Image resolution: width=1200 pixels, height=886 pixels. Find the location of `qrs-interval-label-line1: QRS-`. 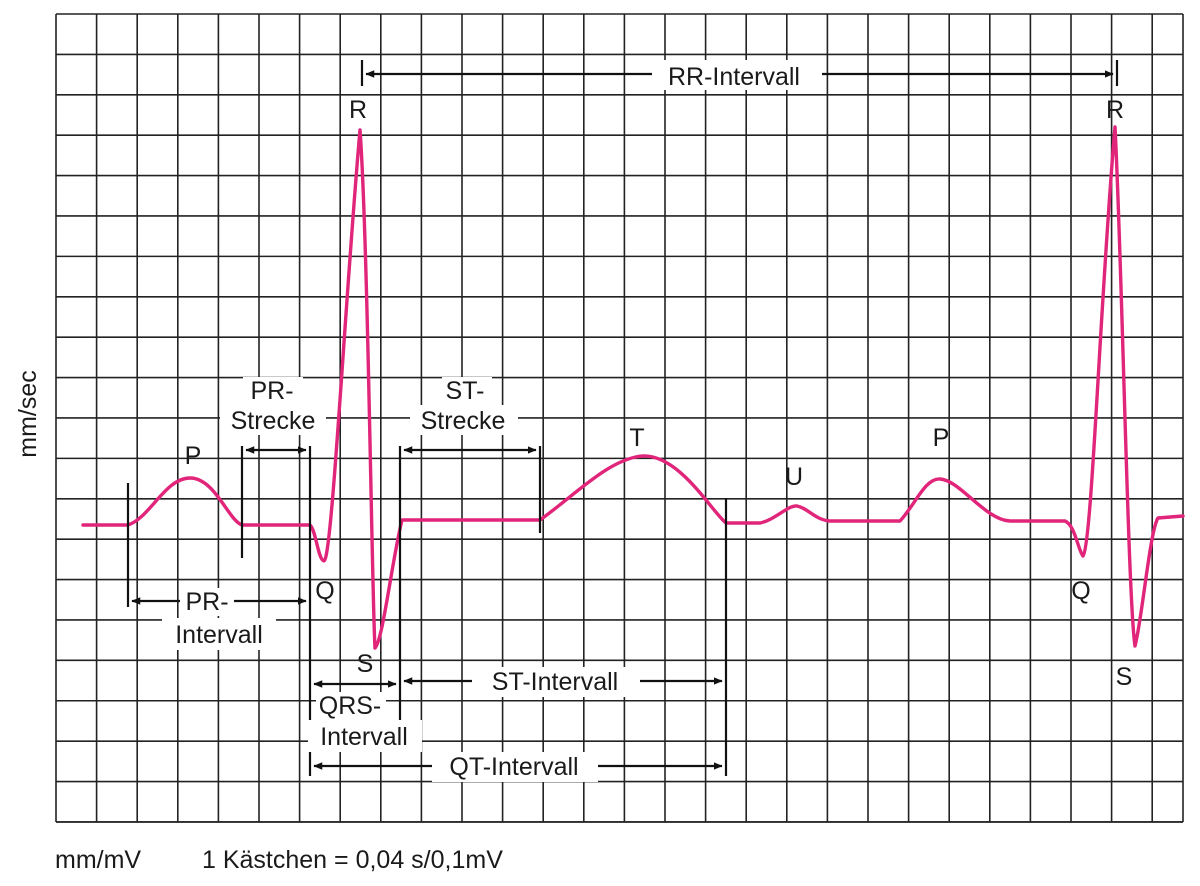

qrs-interval-label-line1: QRS- is located at coordinates (350, 706).